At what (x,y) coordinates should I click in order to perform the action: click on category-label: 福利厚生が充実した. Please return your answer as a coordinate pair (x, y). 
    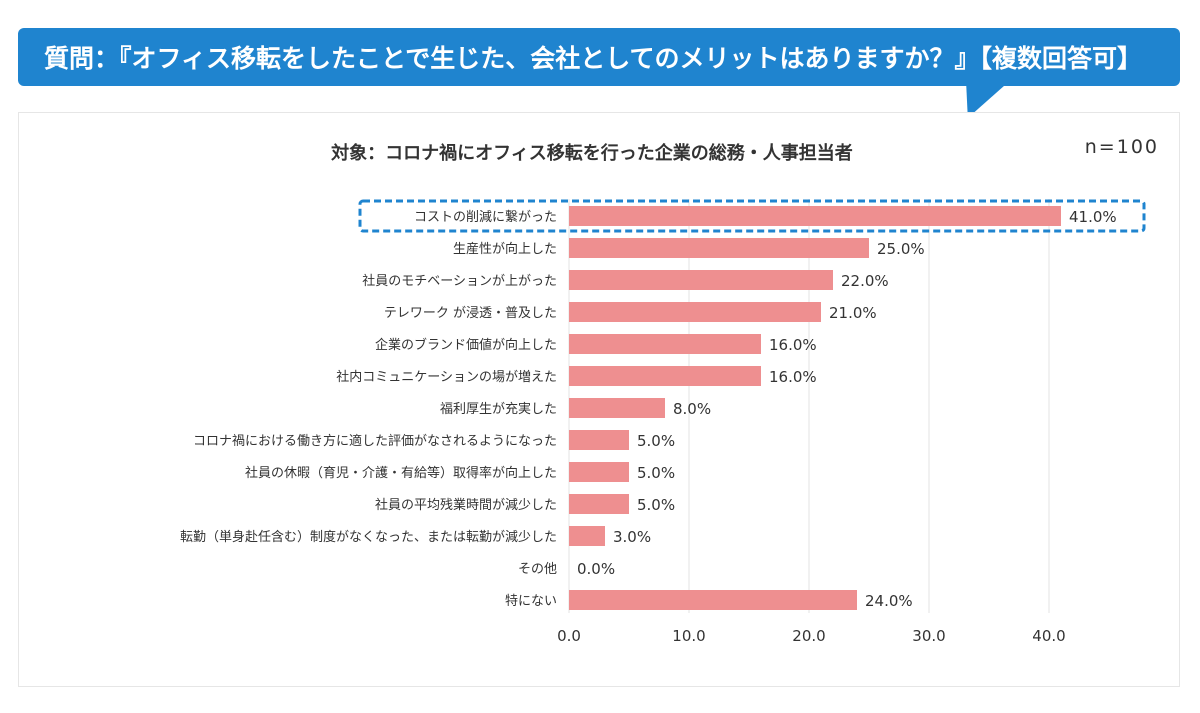
    Looking at the image, I should click on (498, 409).